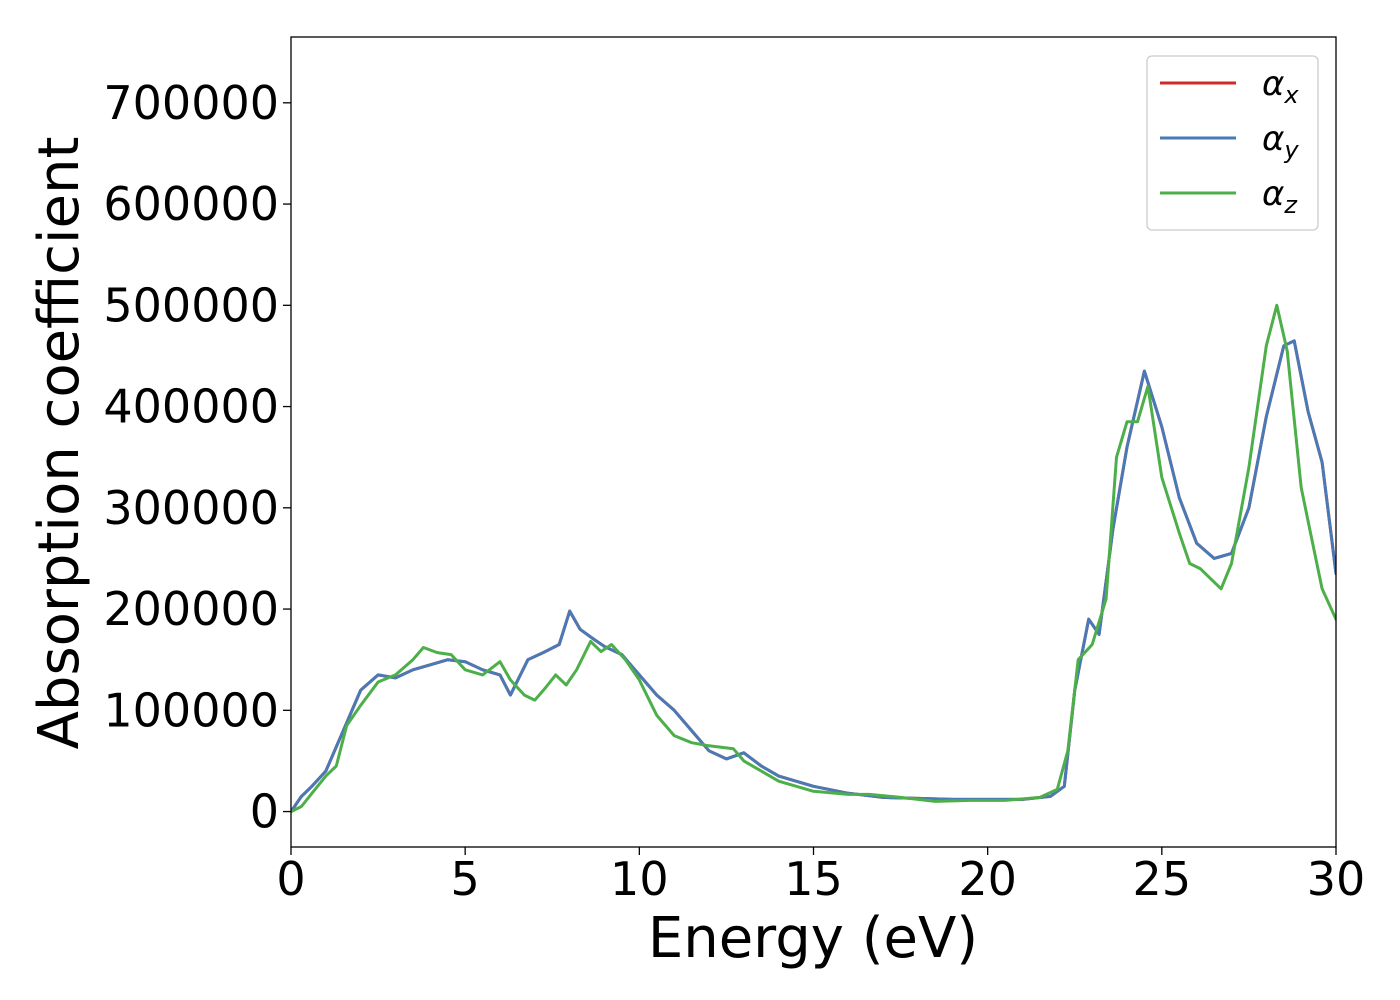 The width and height of the screenshot is (1400, 1000). I want to click on y-tick-label: 400000, so click(191, 407).